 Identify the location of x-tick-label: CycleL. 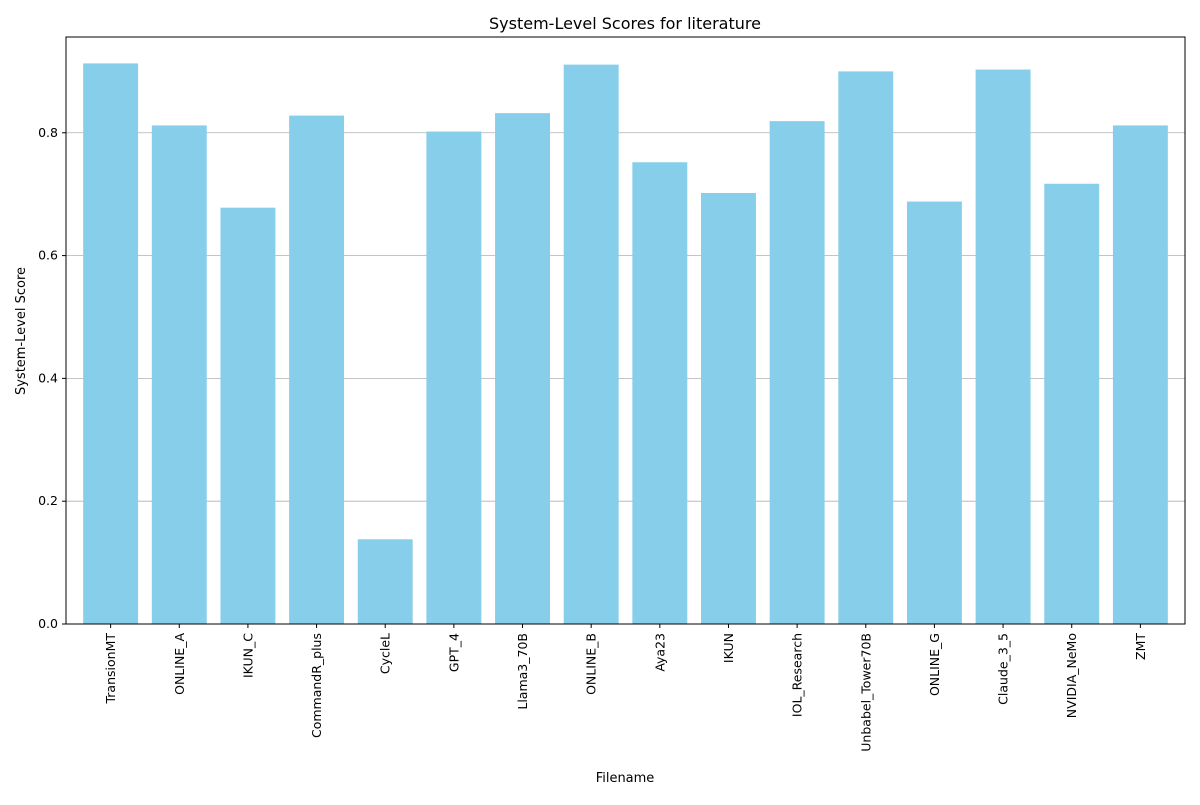
(385, 653).